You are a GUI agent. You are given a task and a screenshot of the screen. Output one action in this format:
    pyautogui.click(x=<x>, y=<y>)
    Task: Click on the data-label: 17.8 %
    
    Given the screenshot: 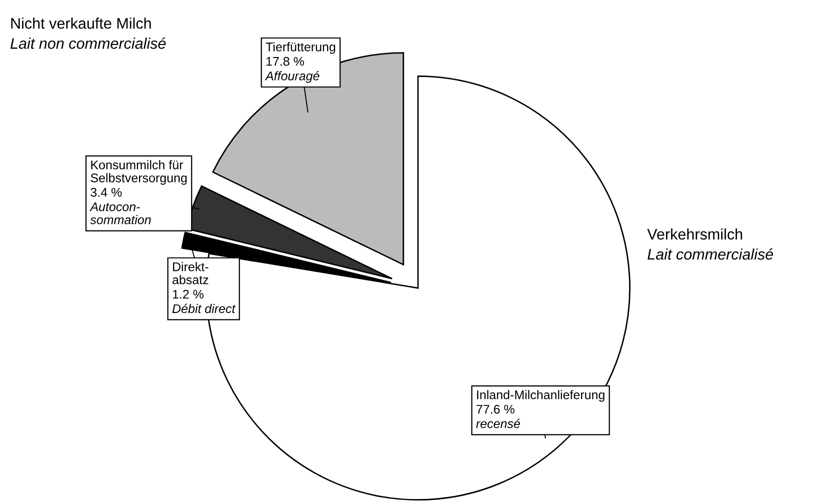 What is the action you would take?
    pyautogui.click(x=285, y=61)
    